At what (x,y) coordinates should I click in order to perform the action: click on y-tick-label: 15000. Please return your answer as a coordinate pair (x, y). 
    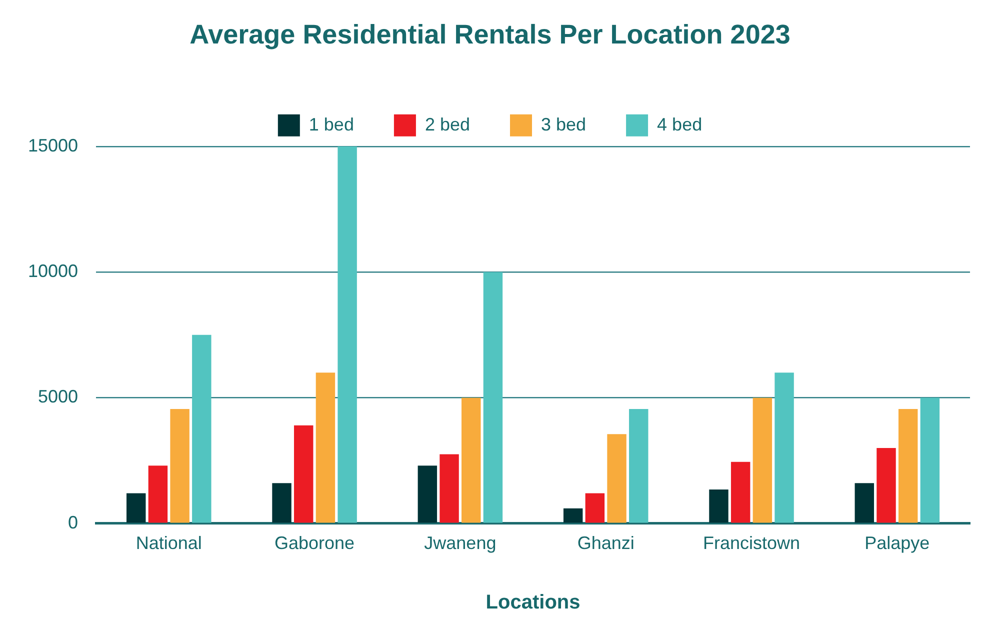
    Looking at the image, I should click on (53, 145).